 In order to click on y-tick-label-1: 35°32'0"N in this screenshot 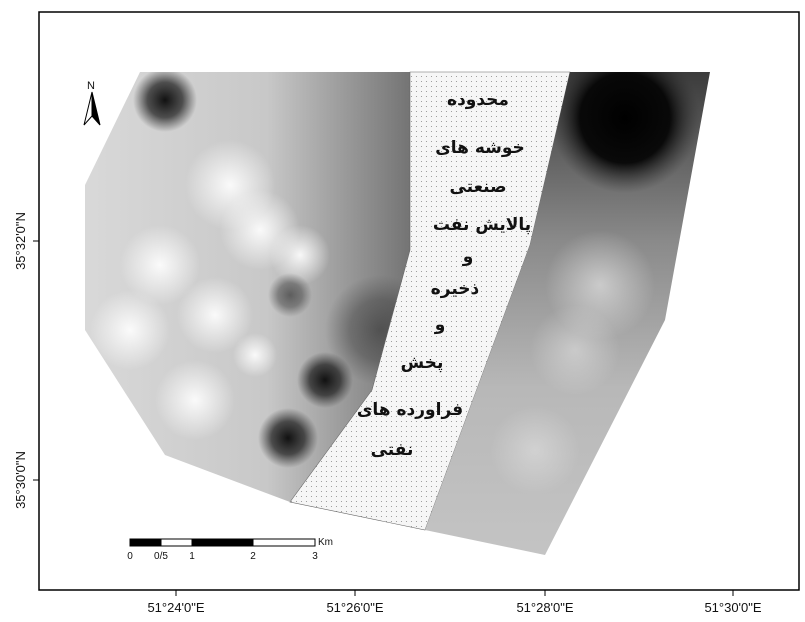, I will do `click(20, 241)`.